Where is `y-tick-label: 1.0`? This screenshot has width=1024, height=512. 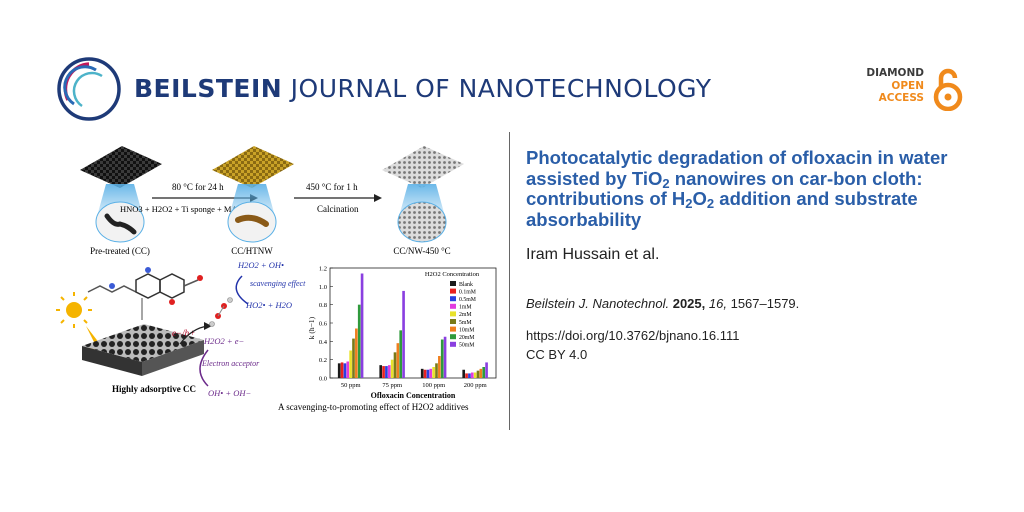
y-tick-label: 1.0 is located at coordinates (323, 287).